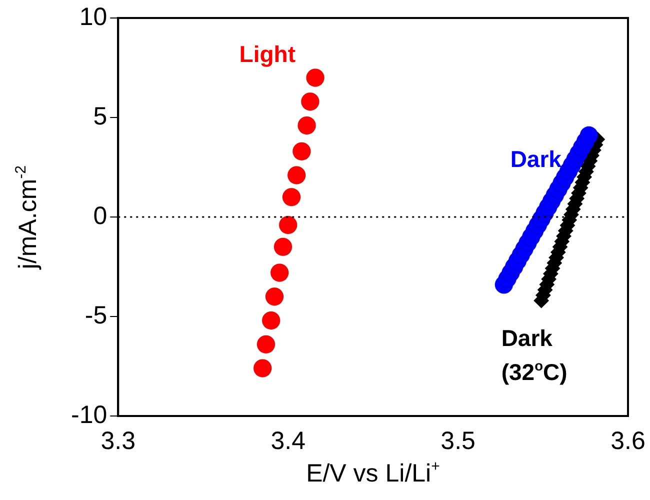  Describe the element at coordinates (458, 440) in the screenshot. I see `x-tick-label: 3.5` at that location.